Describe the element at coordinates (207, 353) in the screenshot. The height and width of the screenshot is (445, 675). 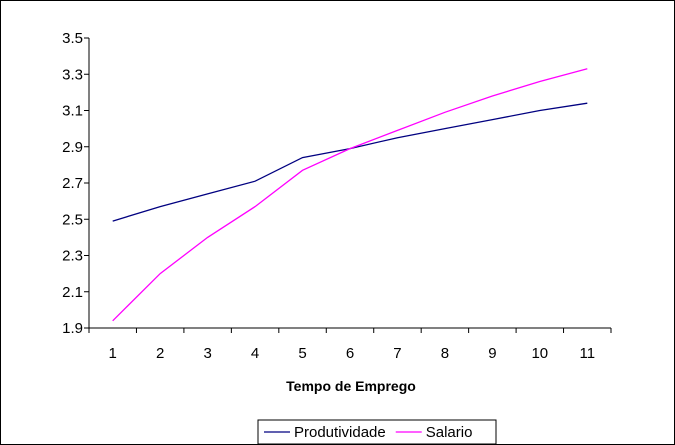
I see `x-tick-label: 3` at that location.